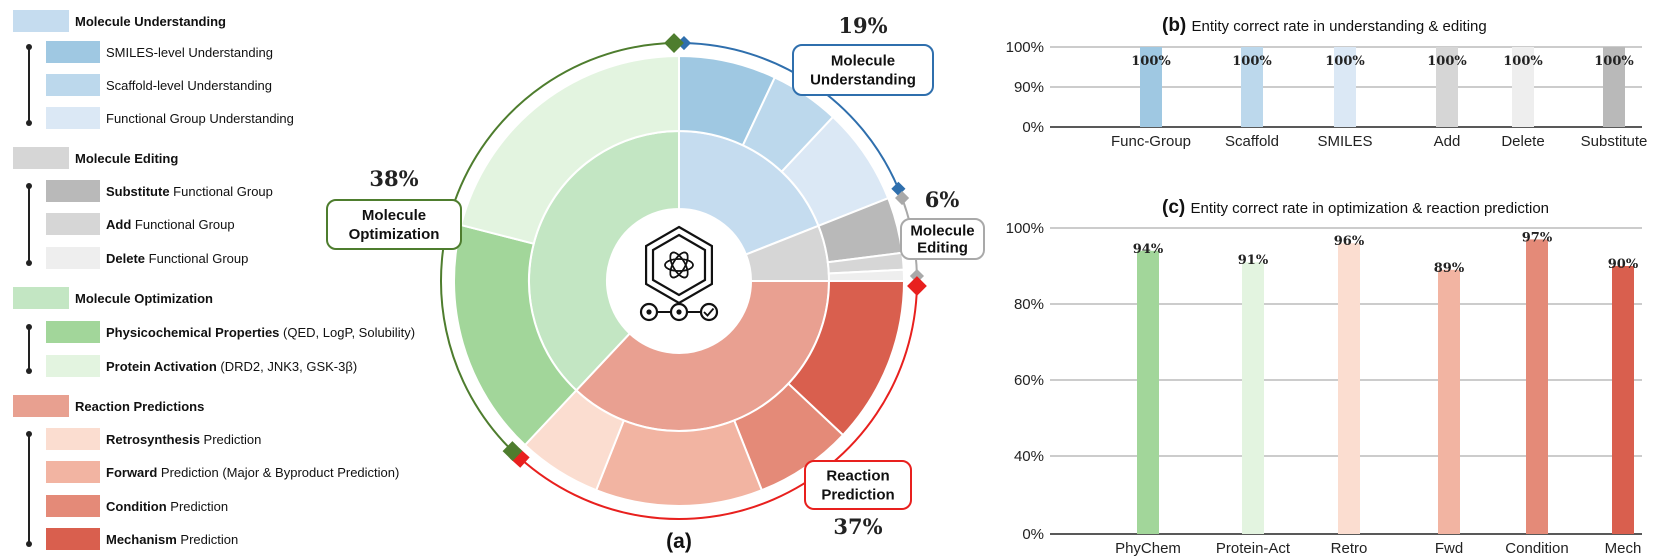  I want to click on callout-subtitle-editing: Editing, so click(942, 248).